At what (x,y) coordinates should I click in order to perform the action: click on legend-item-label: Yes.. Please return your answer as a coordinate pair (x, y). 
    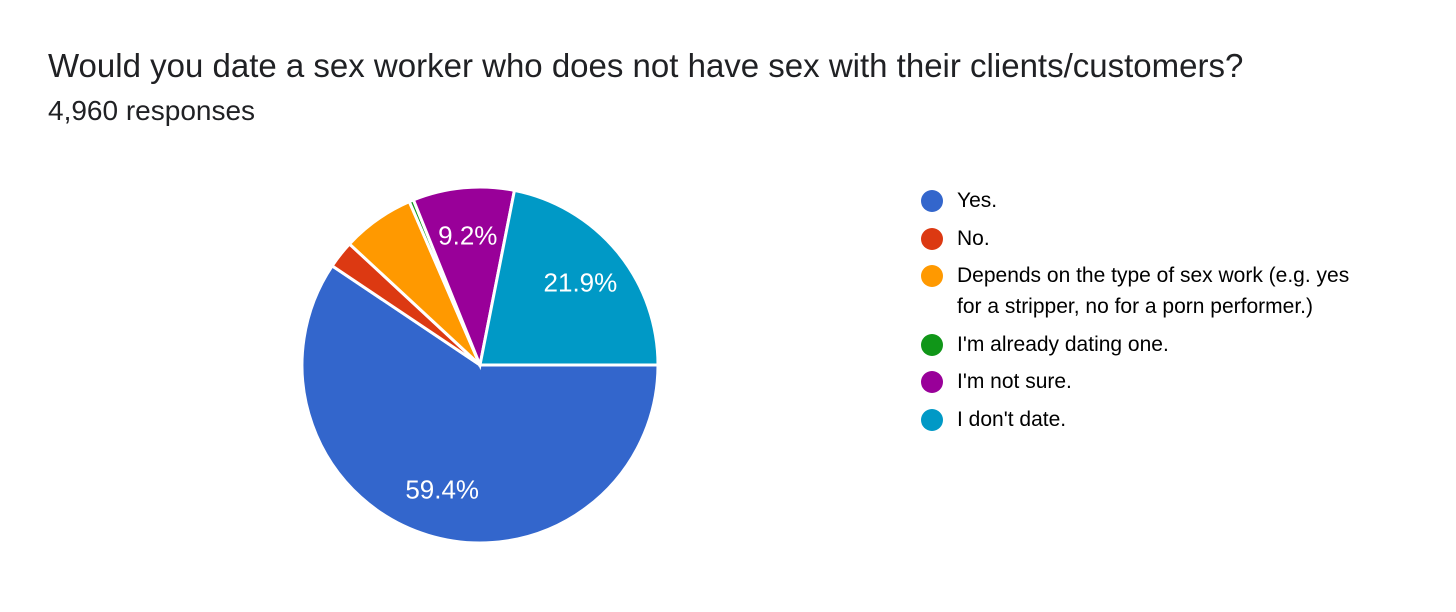
    Looking at the image, I should click on (977, 200).